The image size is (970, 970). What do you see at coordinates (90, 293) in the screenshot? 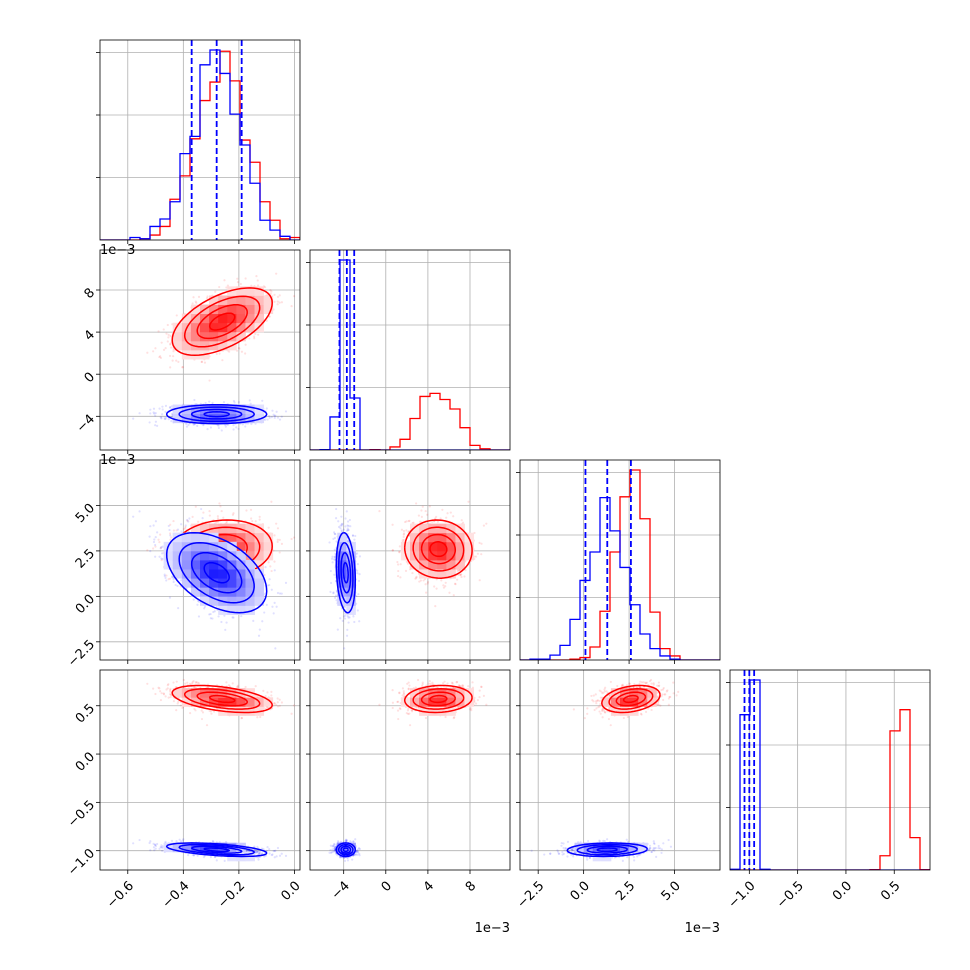
I see `y-tick-label: 8` at bounding box center [90, 293].